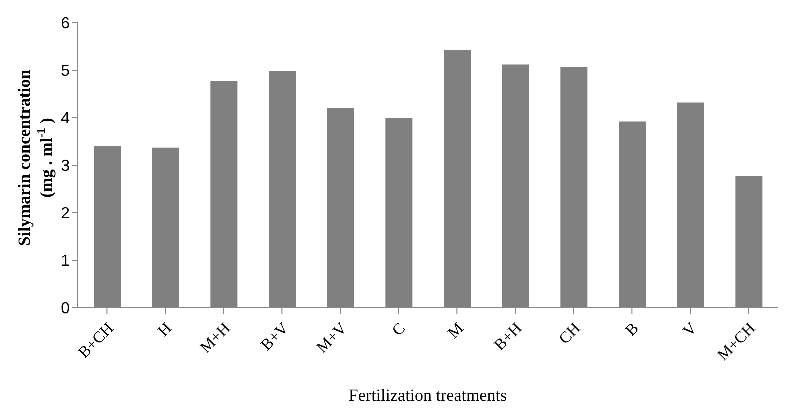 This screenshot has height=410, width=797. What do you see at coordinates (65, 261) in the screenshot?
I see `y-tick-label: 1` at bounding box center [65, 261].